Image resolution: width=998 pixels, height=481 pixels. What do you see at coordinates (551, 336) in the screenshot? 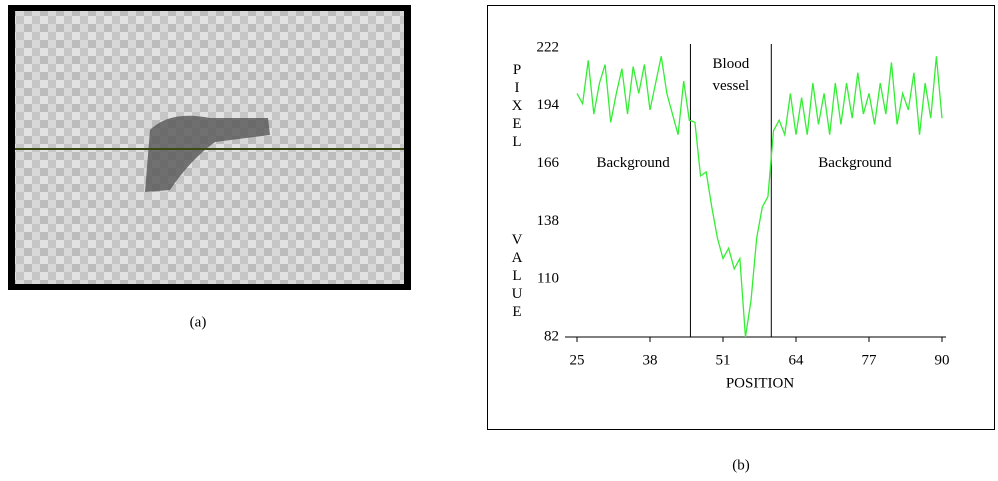
I see `y-tick-label: 82` at bounding box center [551, 336].